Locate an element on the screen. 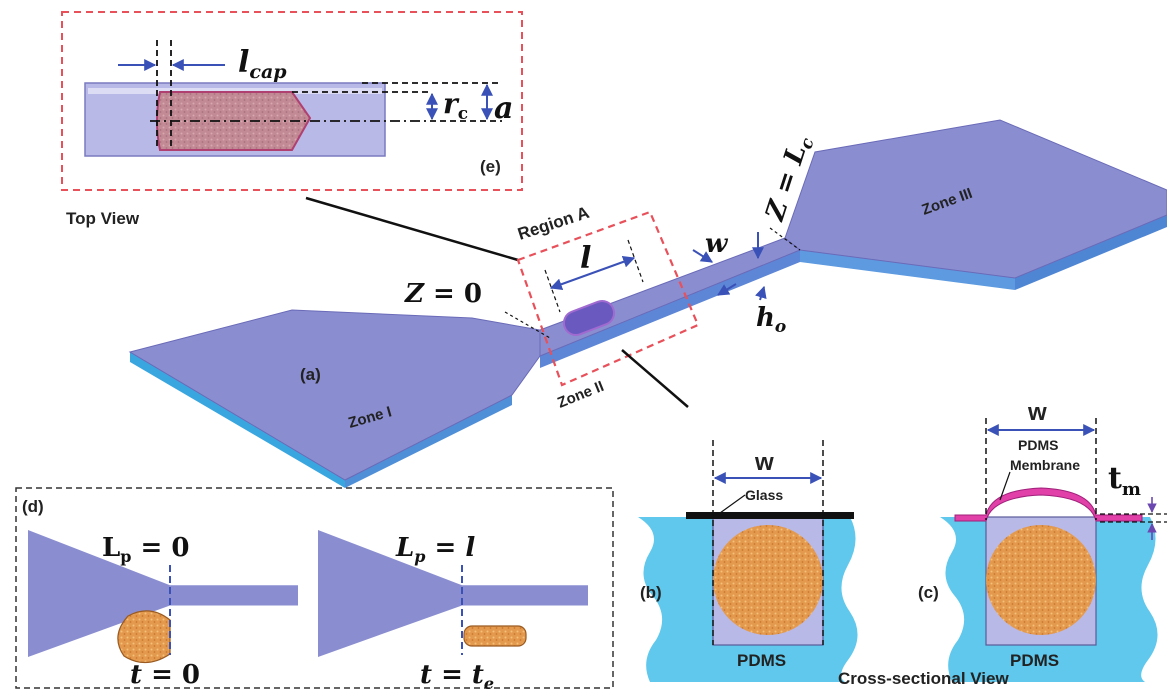  z0-guide is located at coordinates (527, 325).